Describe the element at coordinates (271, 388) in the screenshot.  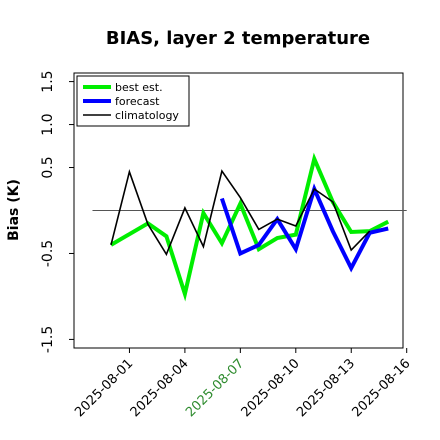
I see `x-tick-label: 2025-08-10` at that location.